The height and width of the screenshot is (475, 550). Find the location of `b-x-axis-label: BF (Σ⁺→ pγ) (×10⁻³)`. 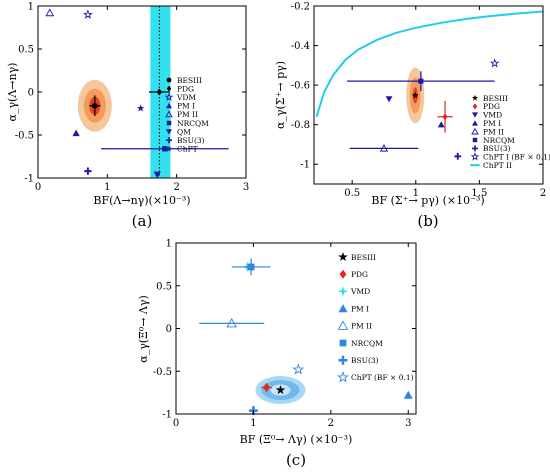

b-x-axis-label: BF (Σ⁺→ pγ) (×10⁻³) is located at coordinates (427, 200).